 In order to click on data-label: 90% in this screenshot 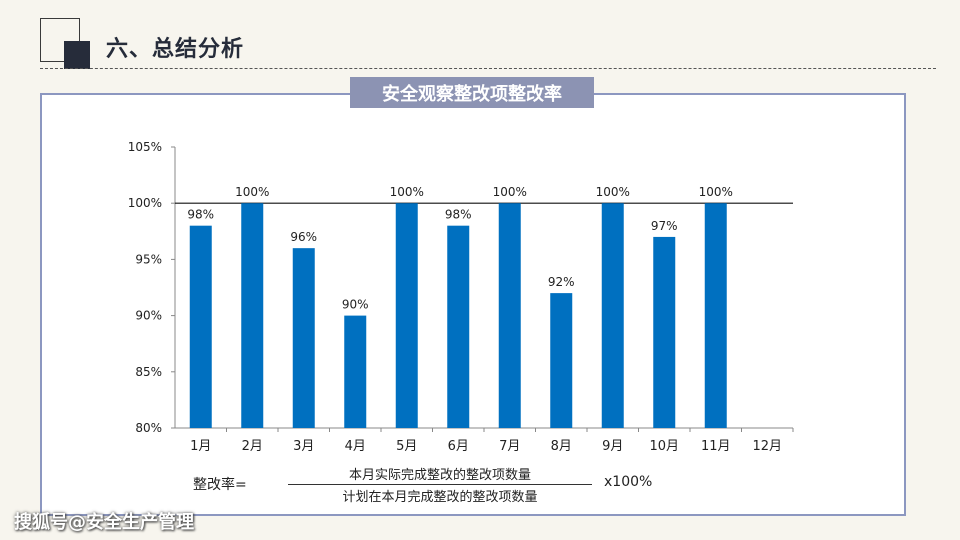, I will do `click(355, 305)`.